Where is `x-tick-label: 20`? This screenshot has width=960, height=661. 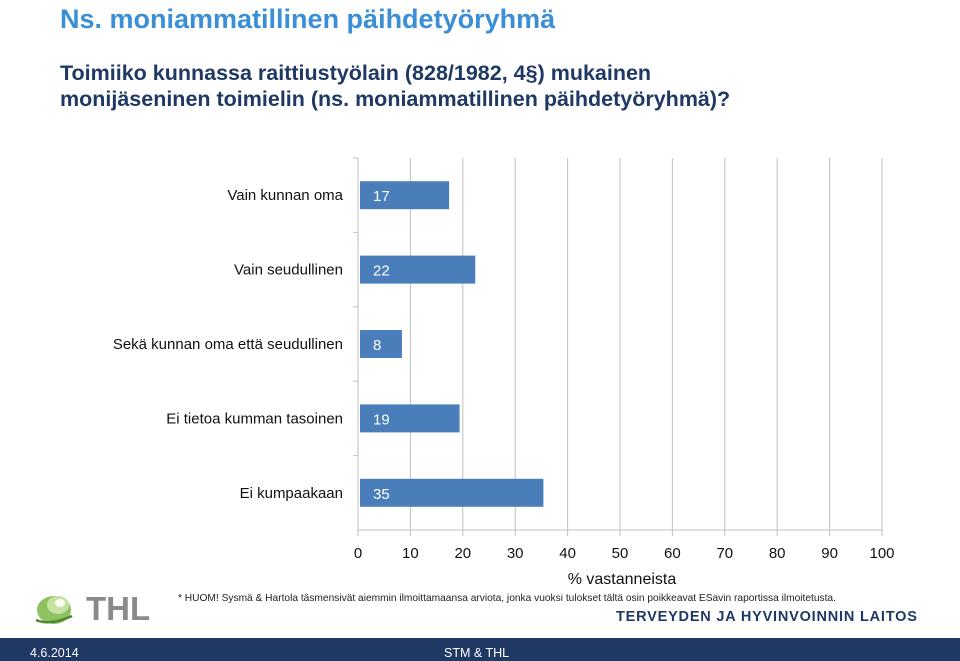
x-tick-label: 20 is located at coordinates (462, 553).